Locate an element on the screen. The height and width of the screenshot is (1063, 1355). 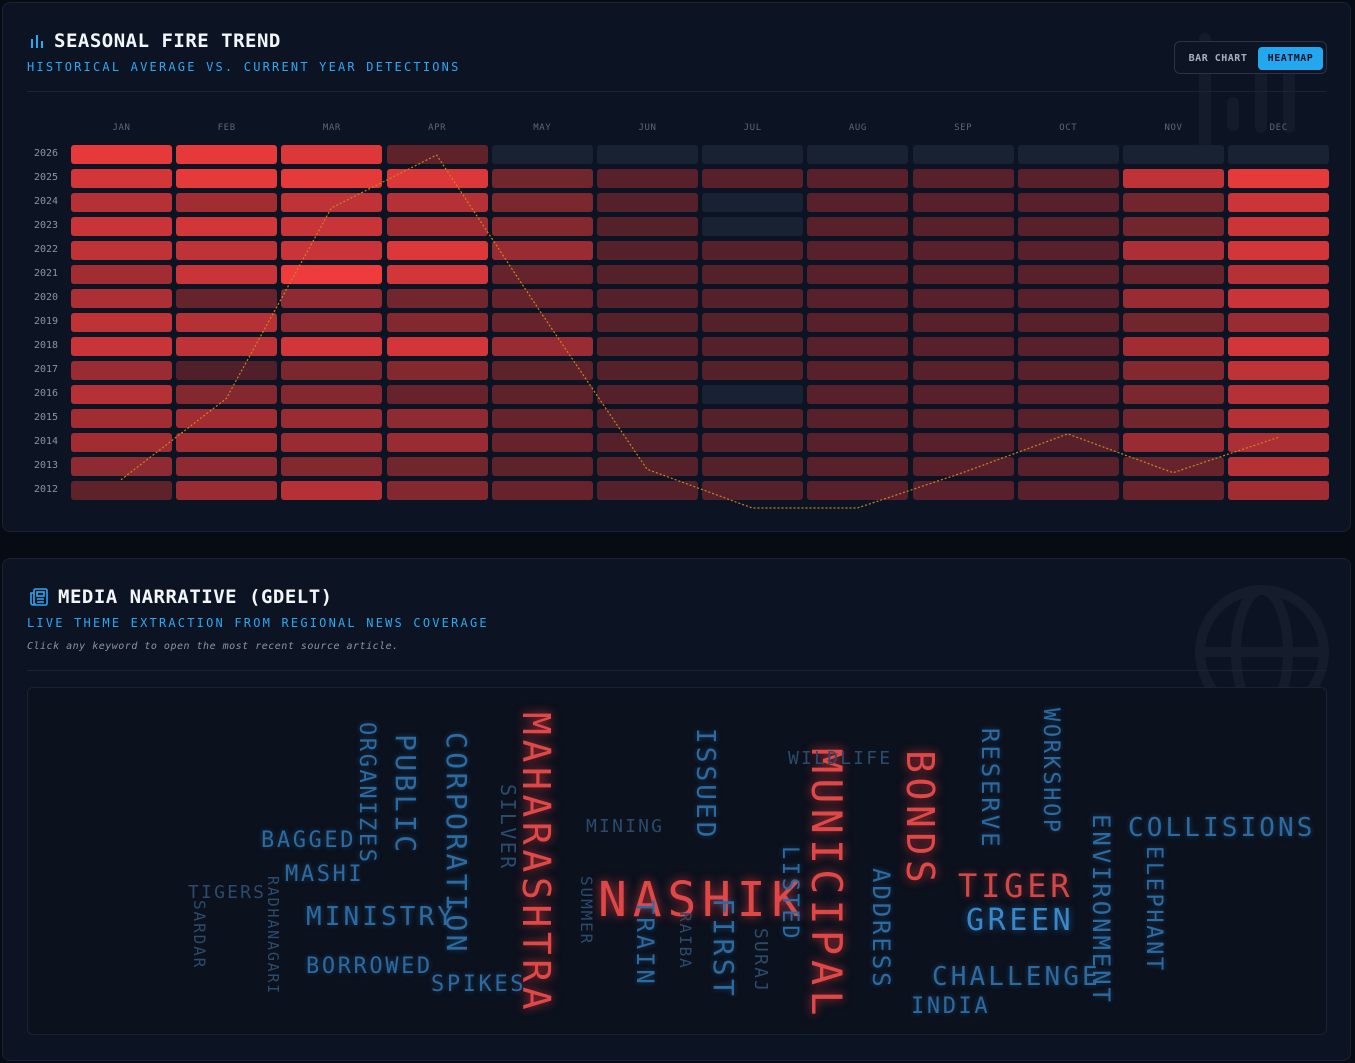
heatmap-cell-2014-oct is located at coordinates (1068, 442).